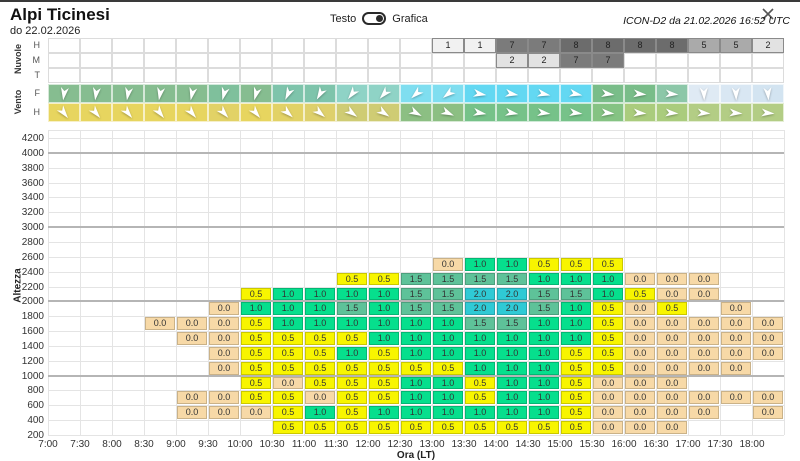 The width and height of the screenshot is (800, 461). What do you see at coordinates (416, 130) in the screenshot?
I see `chart-frame-top` at bounding box center [416, 130].